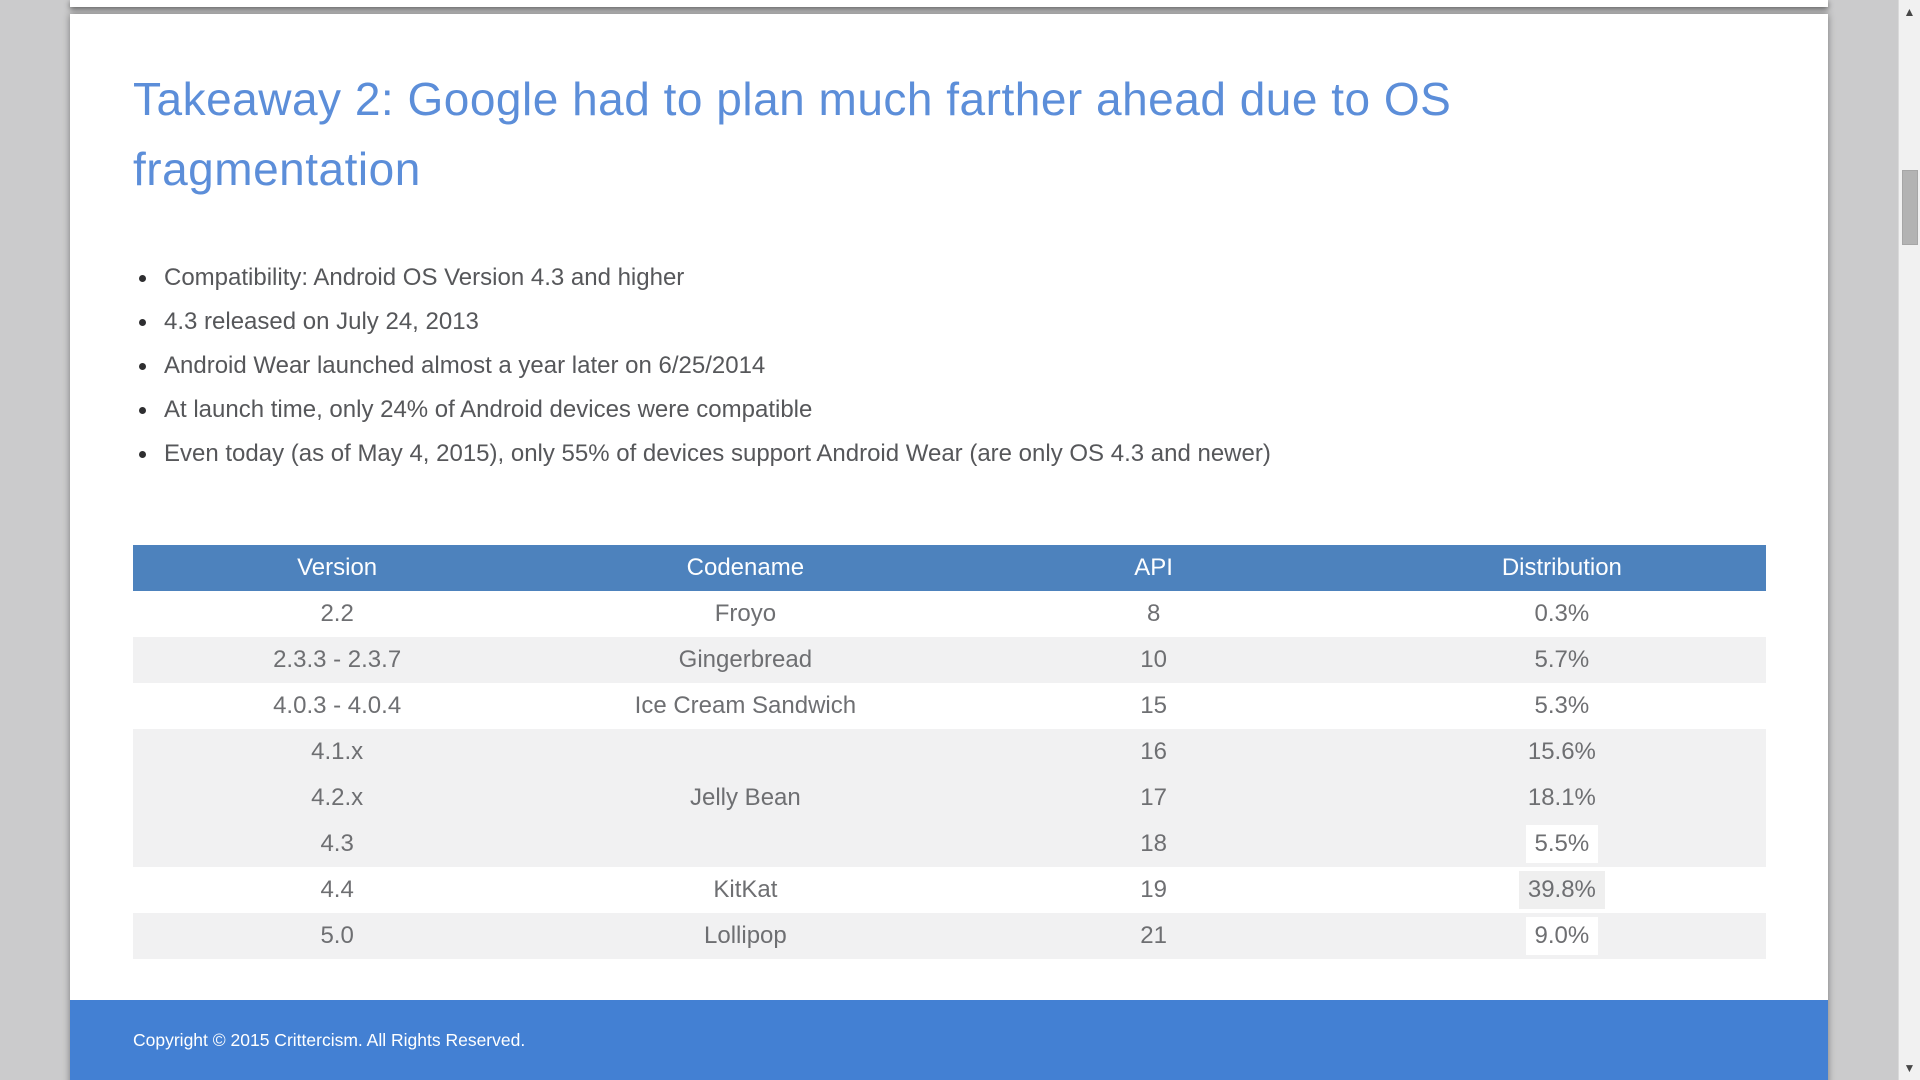 The height and width of the screenshot is (1080, 1920). What do you see at coordinates (745, 613) in the screenshot?
I see `cell-codename: Froyo` at bounding box center [745, 613].